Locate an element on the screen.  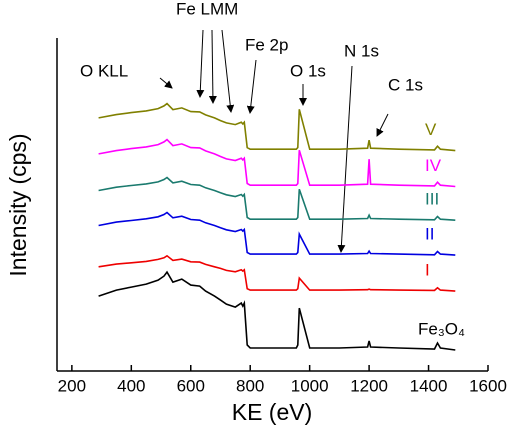
x-tick-label: 400 is located at coordinates (131, 385).